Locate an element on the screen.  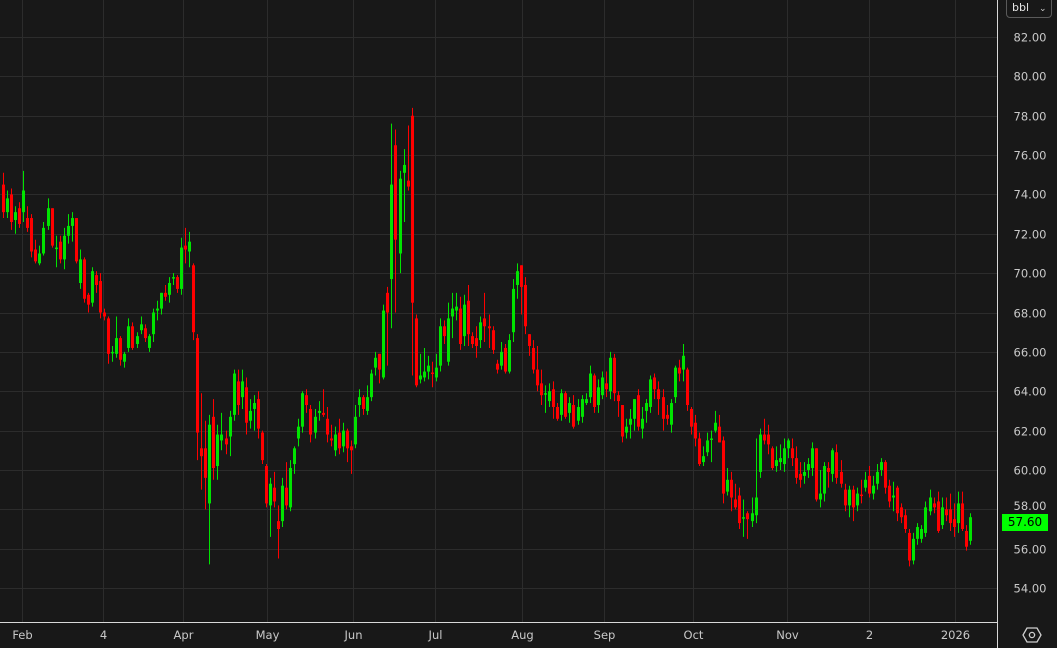
time-tick-label: May is located at coordinates (268, 635).